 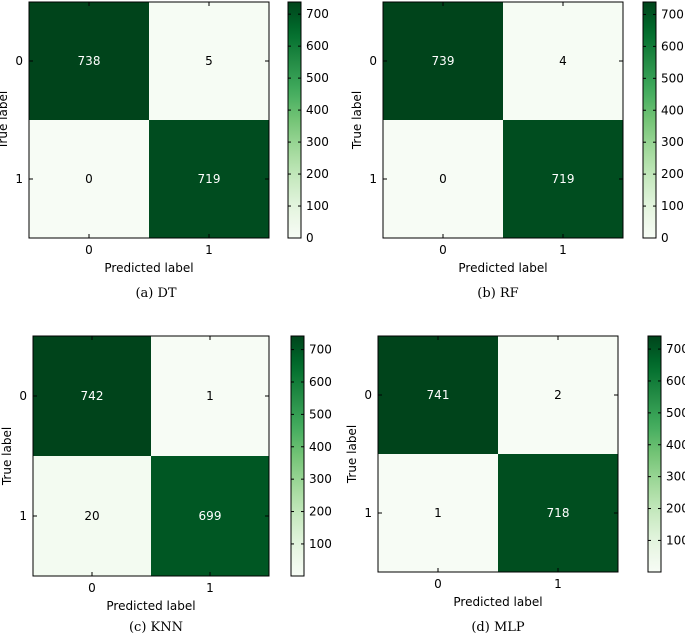 I want to click on colorbar-tick-label-rf-2: 200, so click(x=672, y=174).